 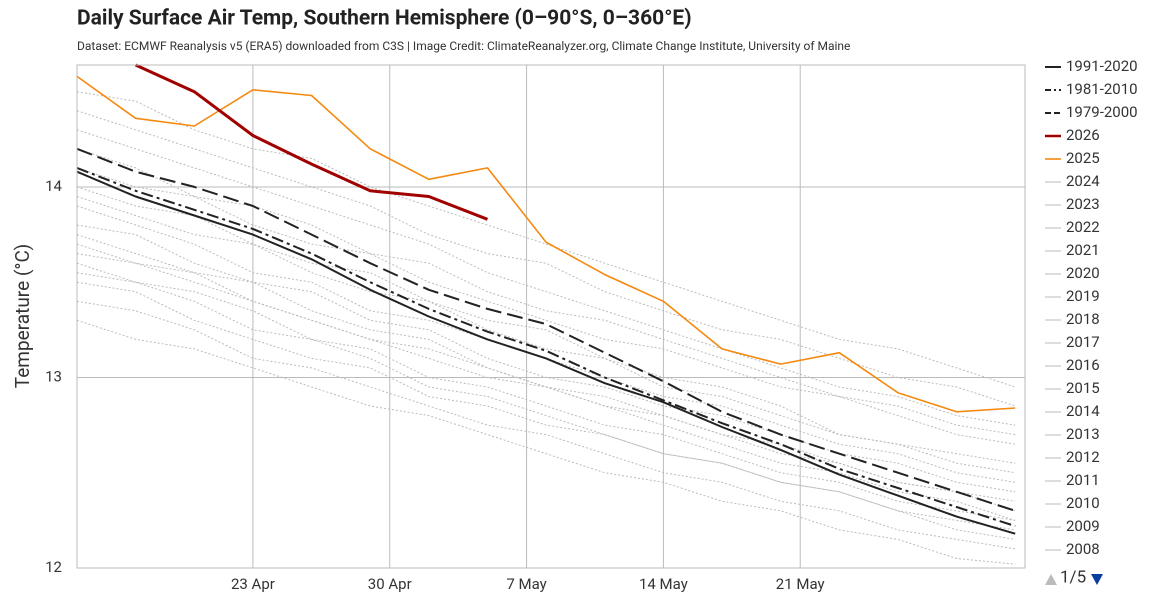 I want to click on legend-label: 2016, so click(x=1083, y=365).